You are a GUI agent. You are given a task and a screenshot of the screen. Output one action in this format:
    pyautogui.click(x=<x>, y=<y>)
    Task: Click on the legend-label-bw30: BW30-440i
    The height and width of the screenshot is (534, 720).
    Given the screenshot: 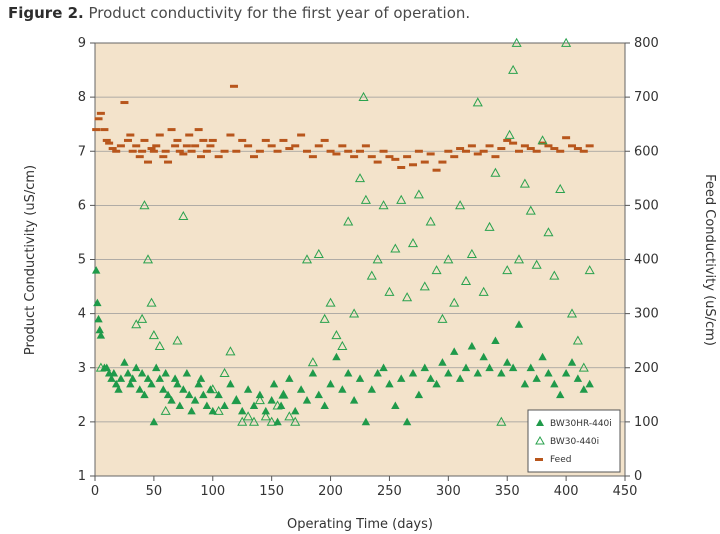 What is the action you would take?
    pyautogui.click(x=574, y=442)
    